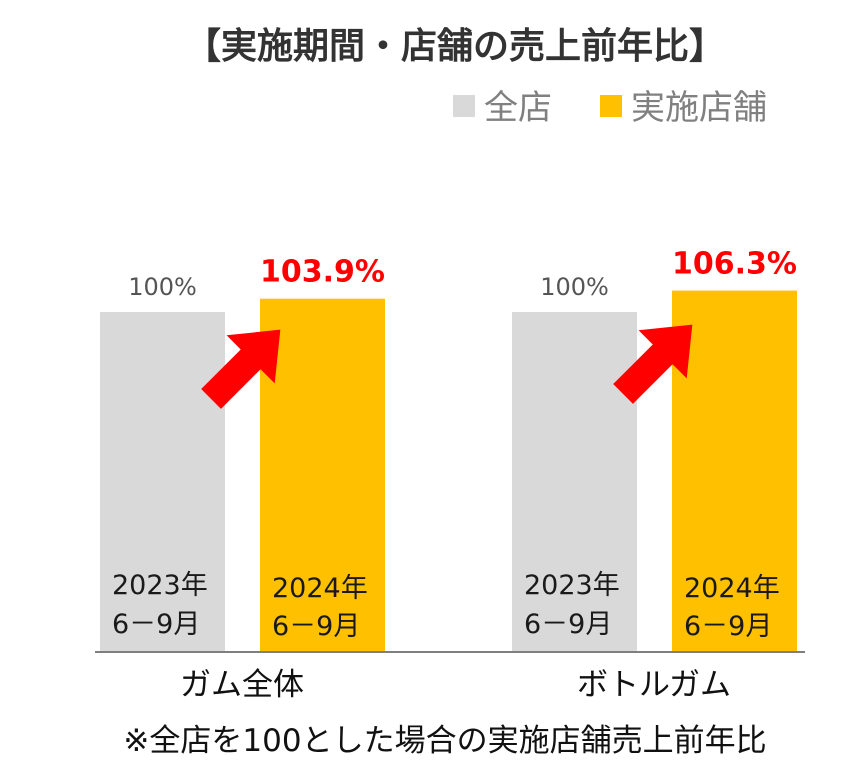  Describe the element at coordinates (464, 106) in the screenshot. I see `legend-swatch-all-stores` at that location.